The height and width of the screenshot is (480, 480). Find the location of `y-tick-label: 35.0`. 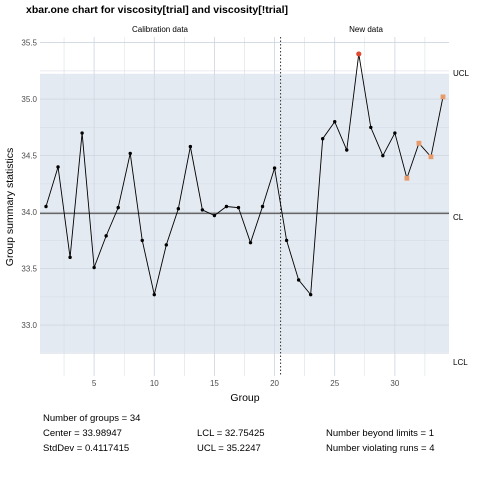

y-tick-label: 35.0 is located at coordinates (29, 99).